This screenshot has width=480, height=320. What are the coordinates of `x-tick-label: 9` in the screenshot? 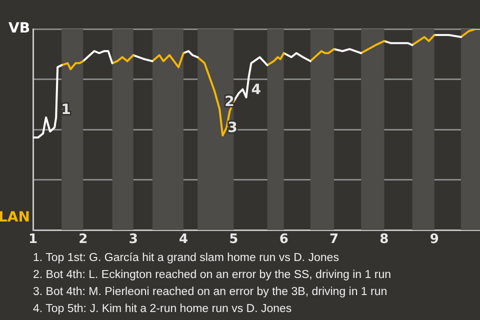 It's located at (434, 240).